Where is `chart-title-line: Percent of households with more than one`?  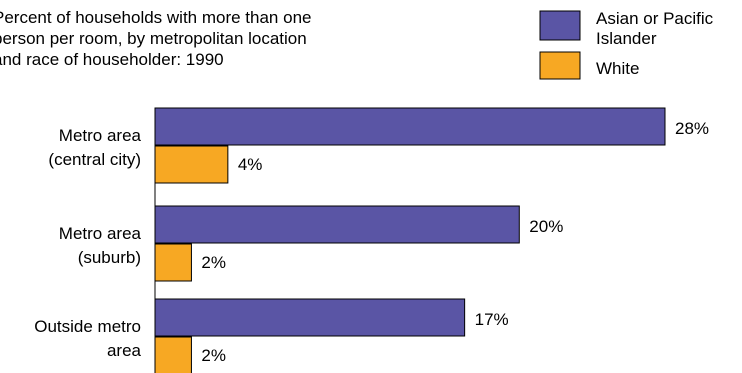
chart-title-line: Percent of households with more than one is located at coordinates (155, 17).